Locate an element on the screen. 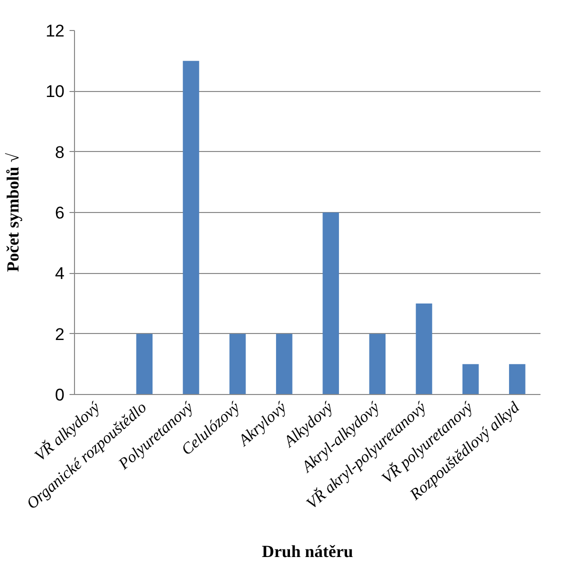 This screenshot has width=570, height=574. y-tick-label: 2 is located at coordinates (60, 334).